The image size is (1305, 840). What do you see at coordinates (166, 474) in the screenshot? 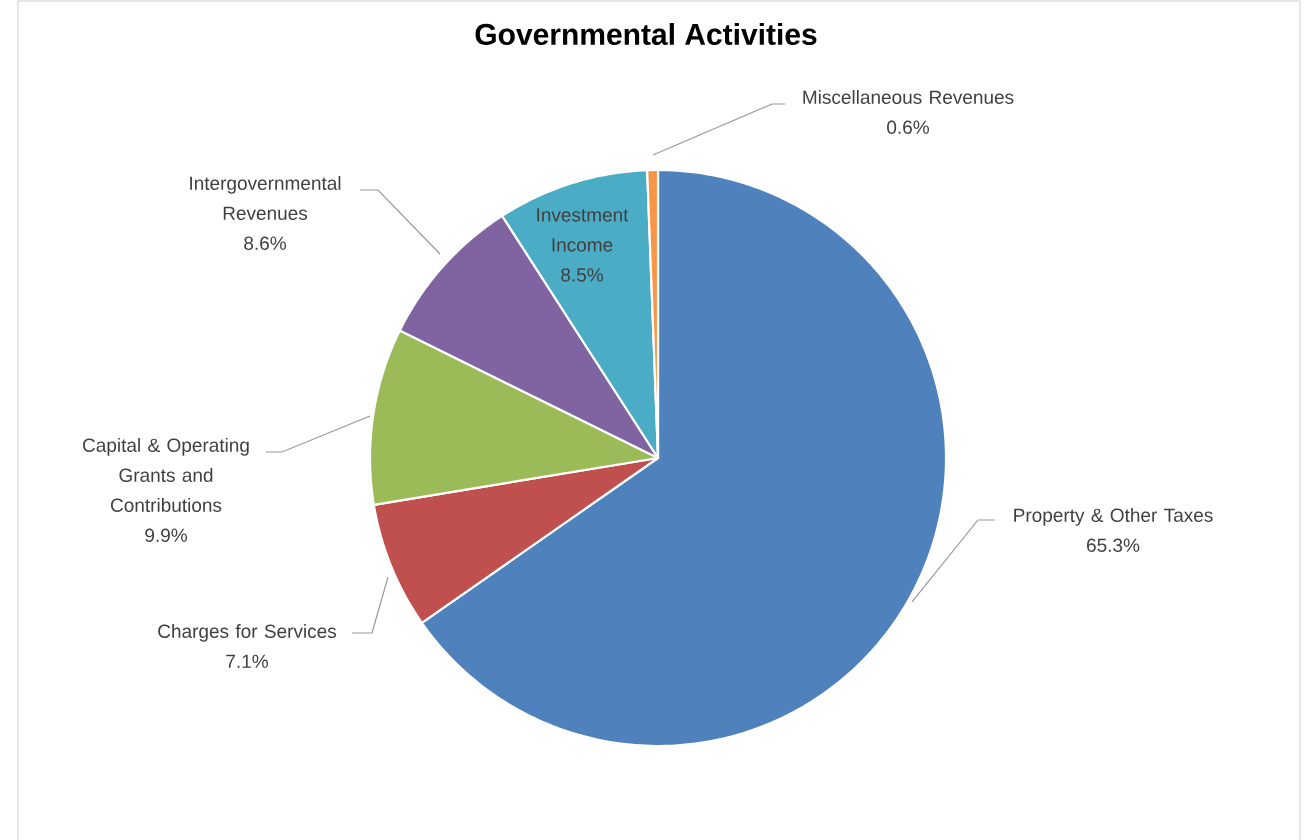
I see `slice-label: Capital & Operating Grants and Contributions` at bounding box center [166, 474].